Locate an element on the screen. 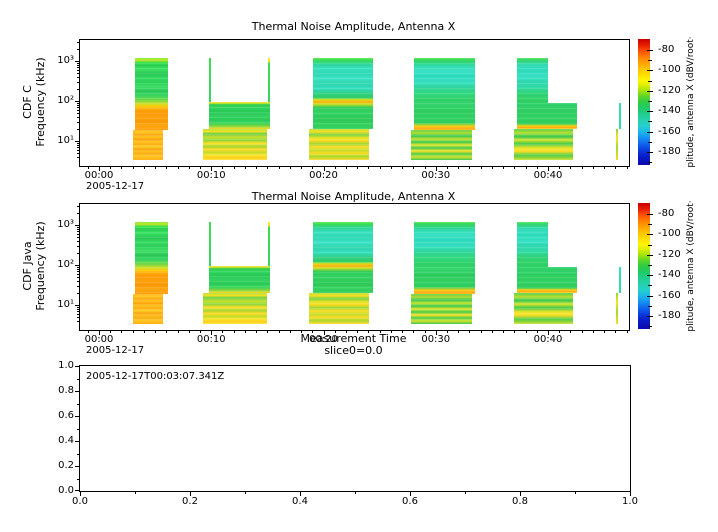 The height and width of the screenshot is (532, 718). tick-label: 0.0 is located at coordinates (66, 490).